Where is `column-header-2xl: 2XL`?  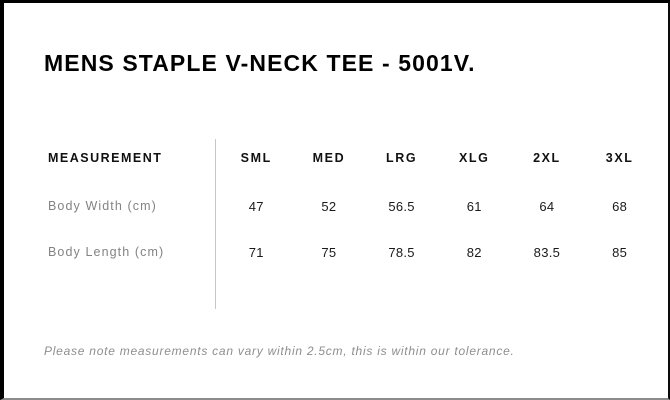 column-header-2xl: 2XL is located at coordinates (547, 158).